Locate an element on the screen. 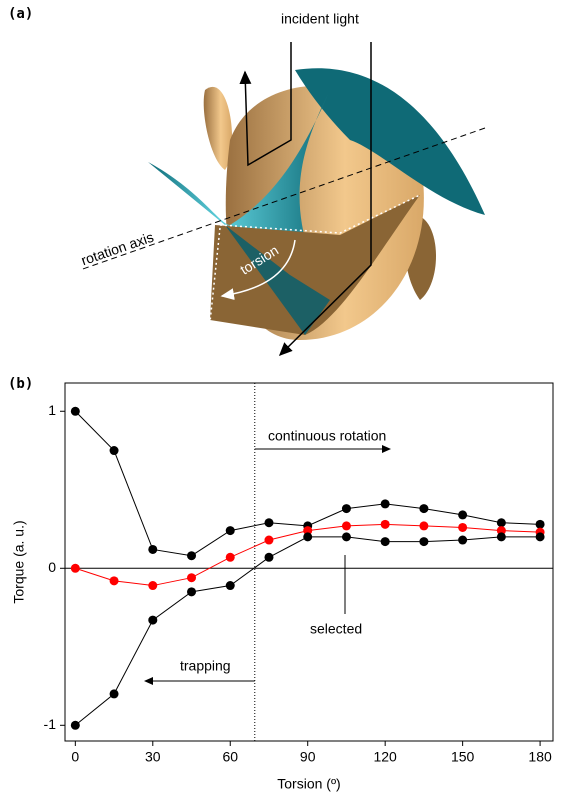 The height and width of the screenshot is (797, 562). y-tick-label: -1 is located at coordinates (50, 724).